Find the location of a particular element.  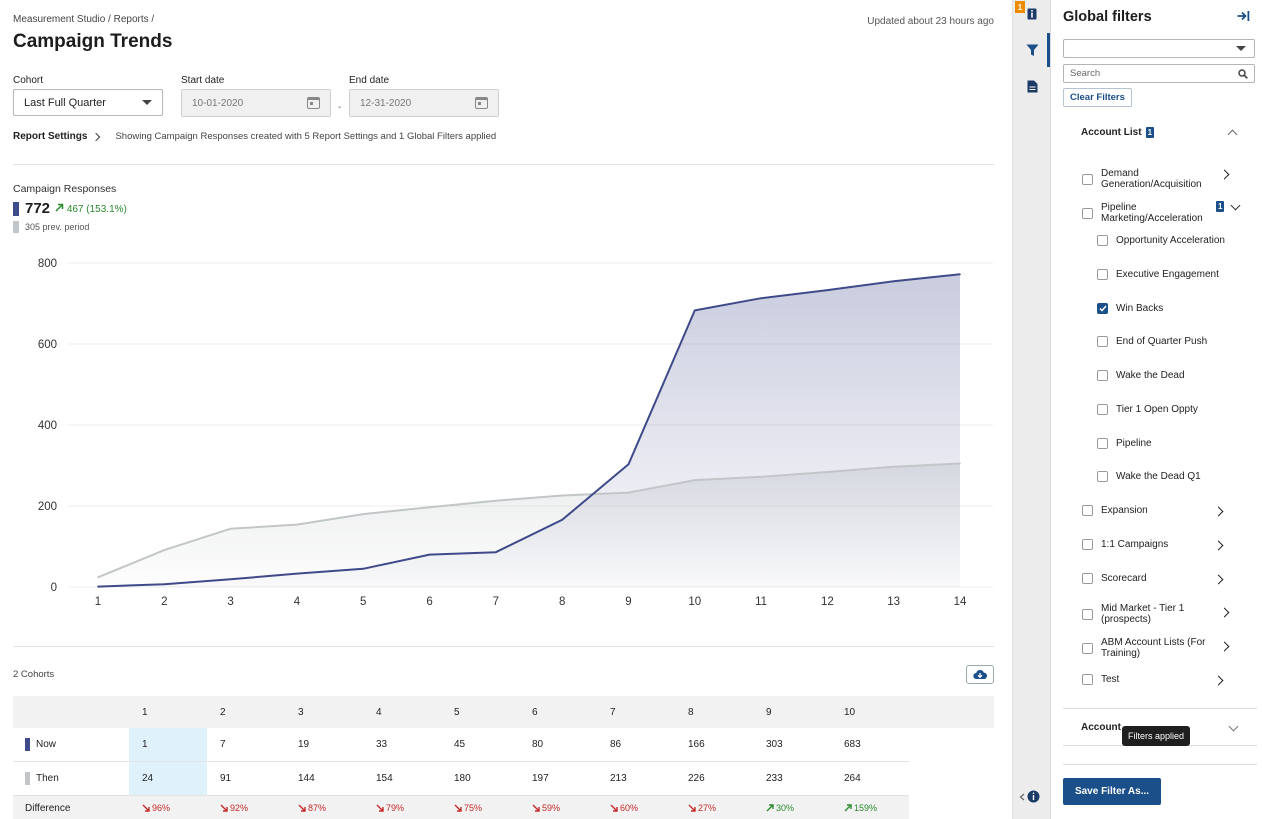

chevron-up-icon is located at coordinates (1232, 134).